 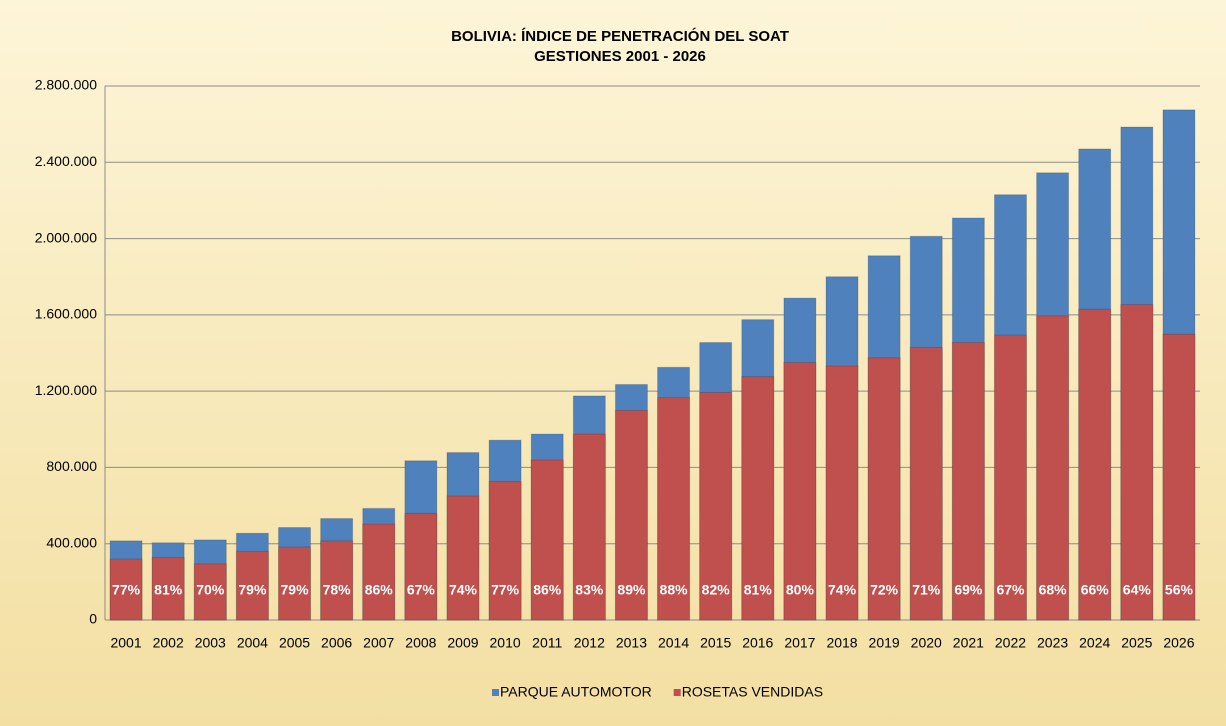 I want to click on y-tick-label: 0, so click(x=93, y=619).